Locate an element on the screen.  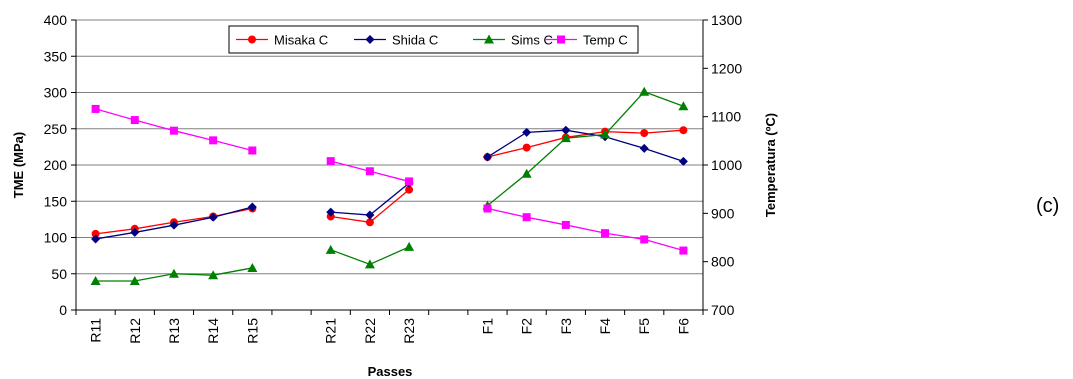
panel-label: (c) is located at coordinates (1048, 206).